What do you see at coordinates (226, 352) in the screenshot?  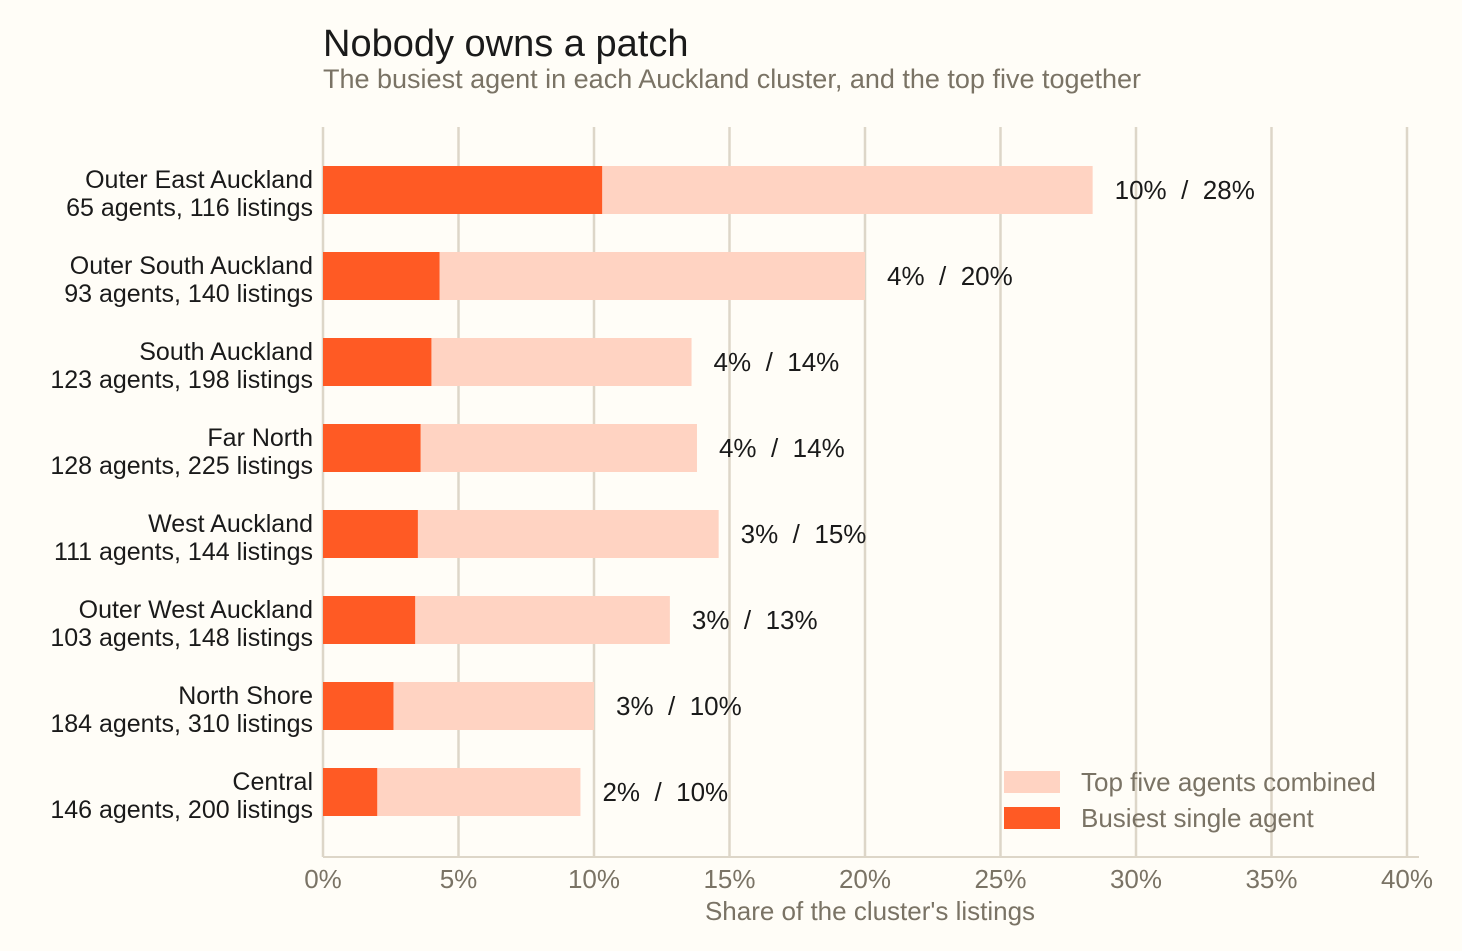 I see `category-name: South Auckland` at bounding box center [226, 352].